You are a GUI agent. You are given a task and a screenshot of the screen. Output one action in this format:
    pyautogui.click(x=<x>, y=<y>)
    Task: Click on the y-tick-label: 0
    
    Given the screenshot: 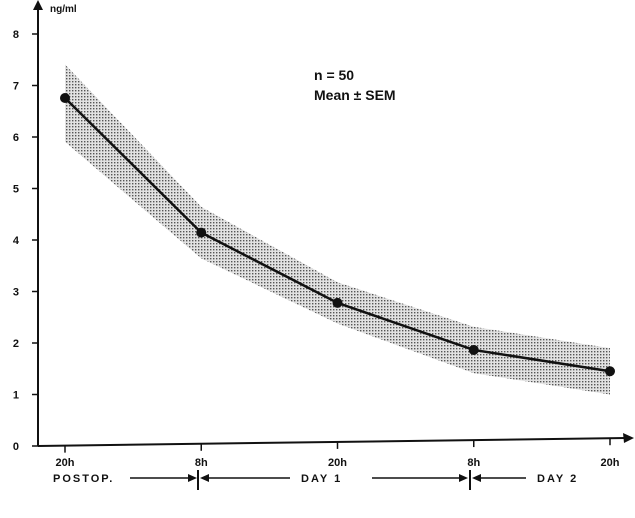 What is the action you would take?
    pyautogui.click(x=16, y=447)
    